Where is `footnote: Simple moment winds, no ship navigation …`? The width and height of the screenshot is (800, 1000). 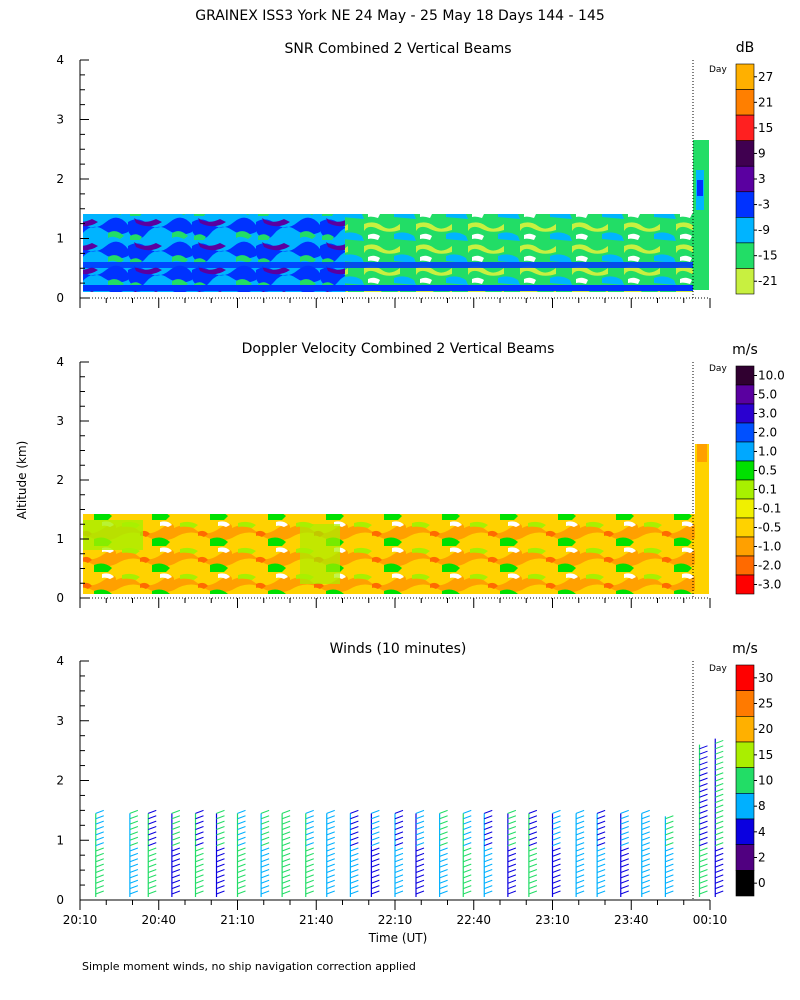 footnote: Simple moment winds, no ship navigation … is located at coordinates (249, 966).